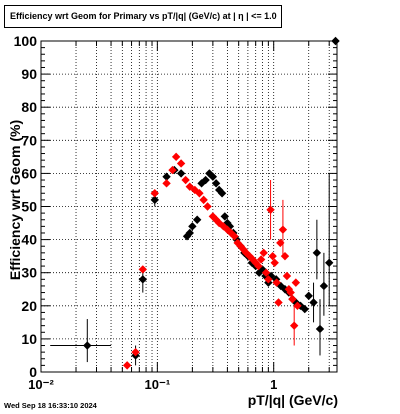  Describe the element at coordinates (26, 41) in the screenshot. I see `y-tick-label: 100` at that location.